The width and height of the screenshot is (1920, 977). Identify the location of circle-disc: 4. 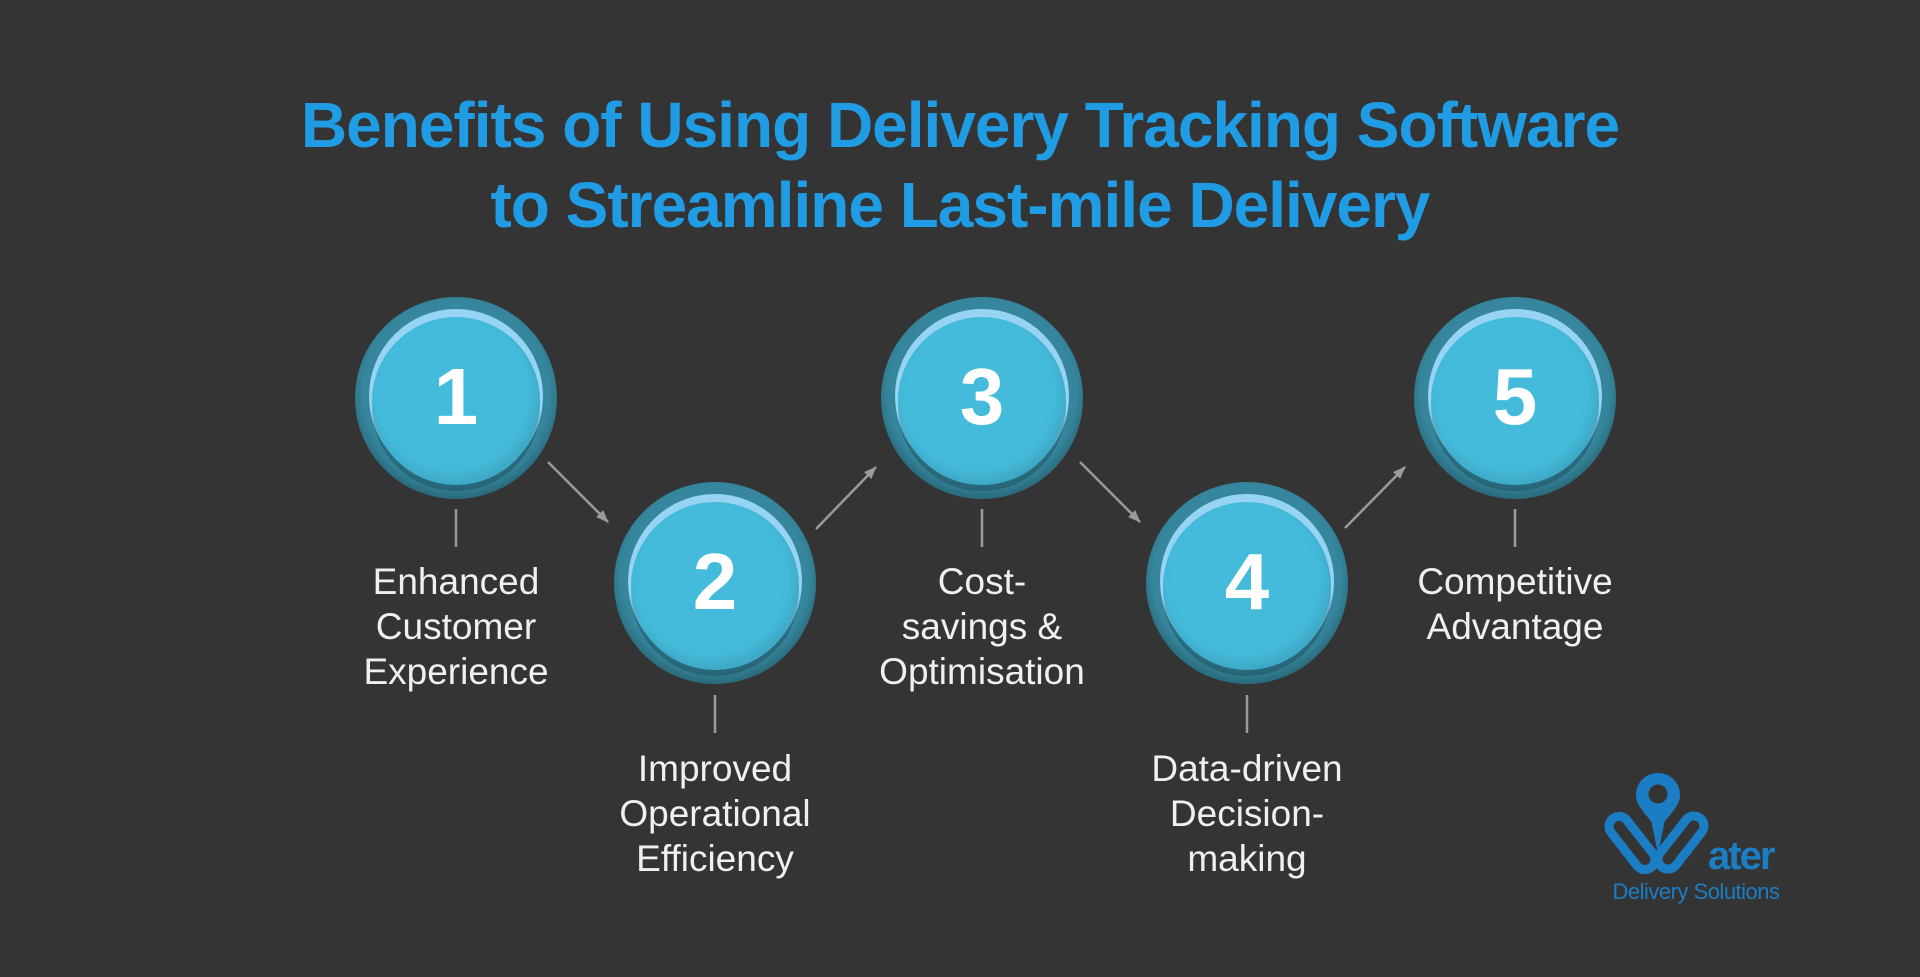
(1247, 586).